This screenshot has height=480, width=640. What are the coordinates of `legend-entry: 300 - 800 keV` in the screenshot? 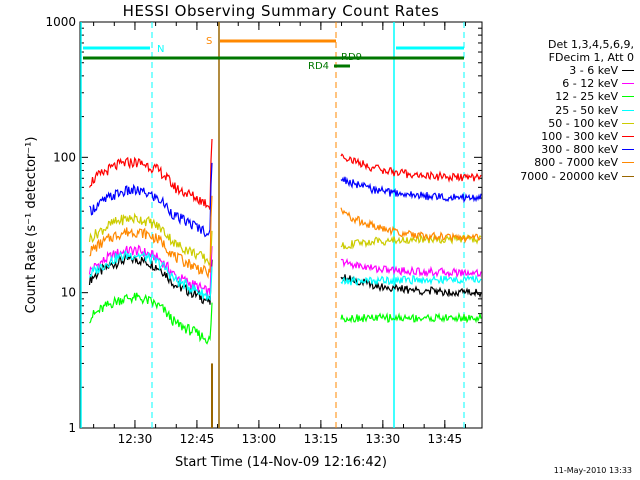 It's located at (559, 149).